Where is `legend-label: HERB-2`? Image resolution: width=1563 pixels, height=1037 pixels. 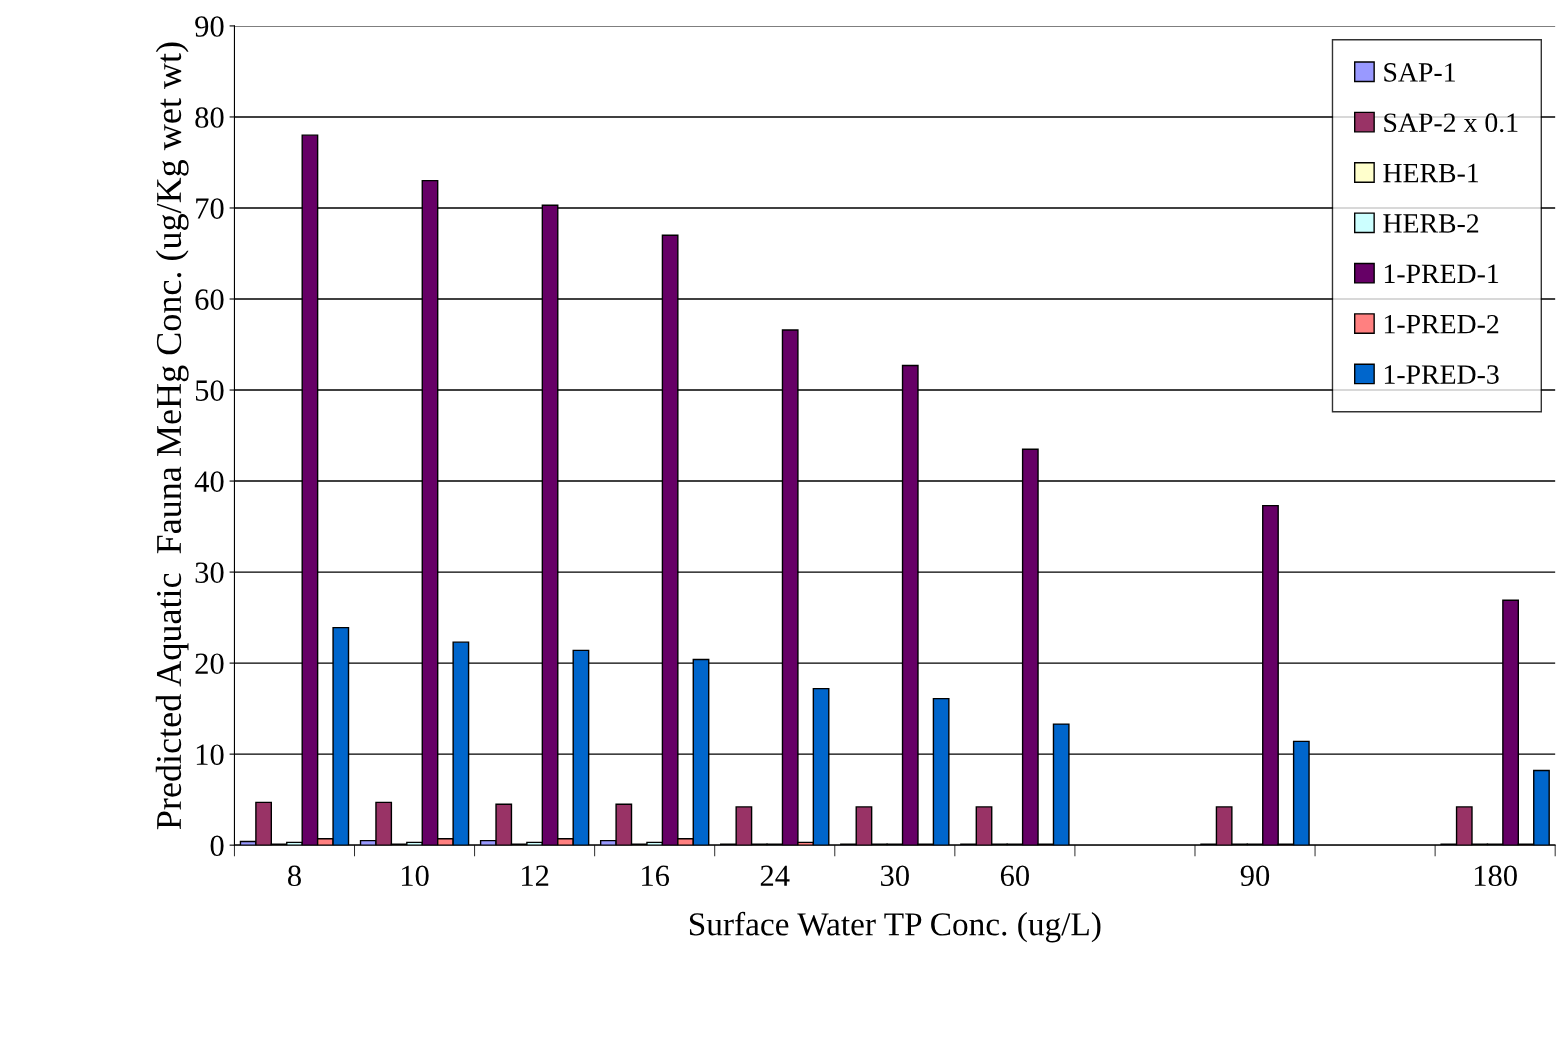 legend-label: HERB-2 is located at coordinates (1431, 223).